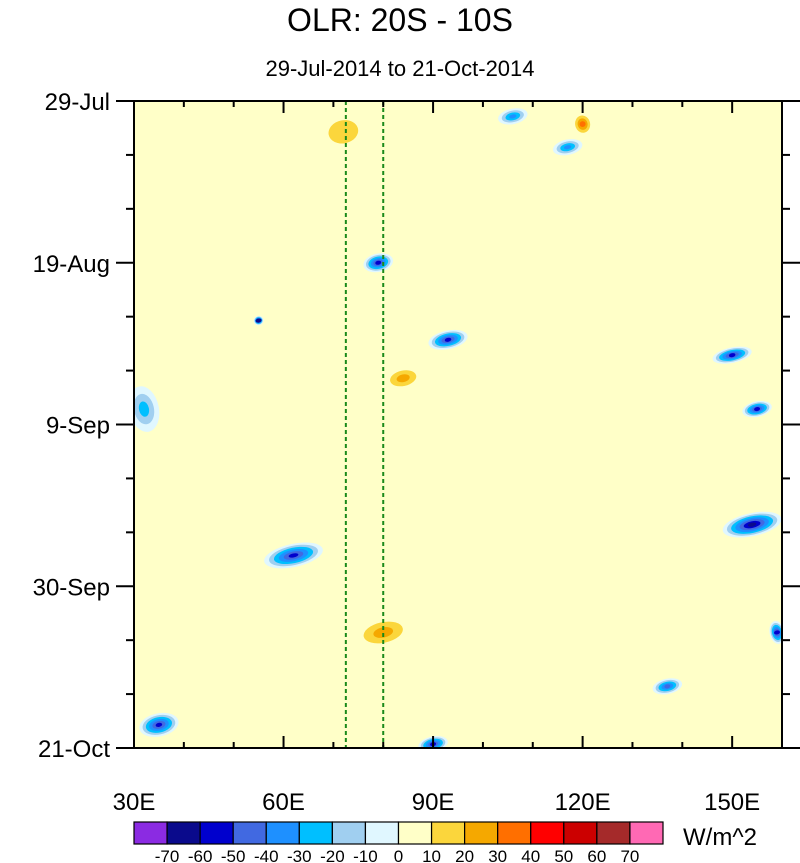 This screenshot has height=863, width=800. Describe the element at coordinates (134, 802) in the screenshot. I see `x-tick-label: 30E` at that location.